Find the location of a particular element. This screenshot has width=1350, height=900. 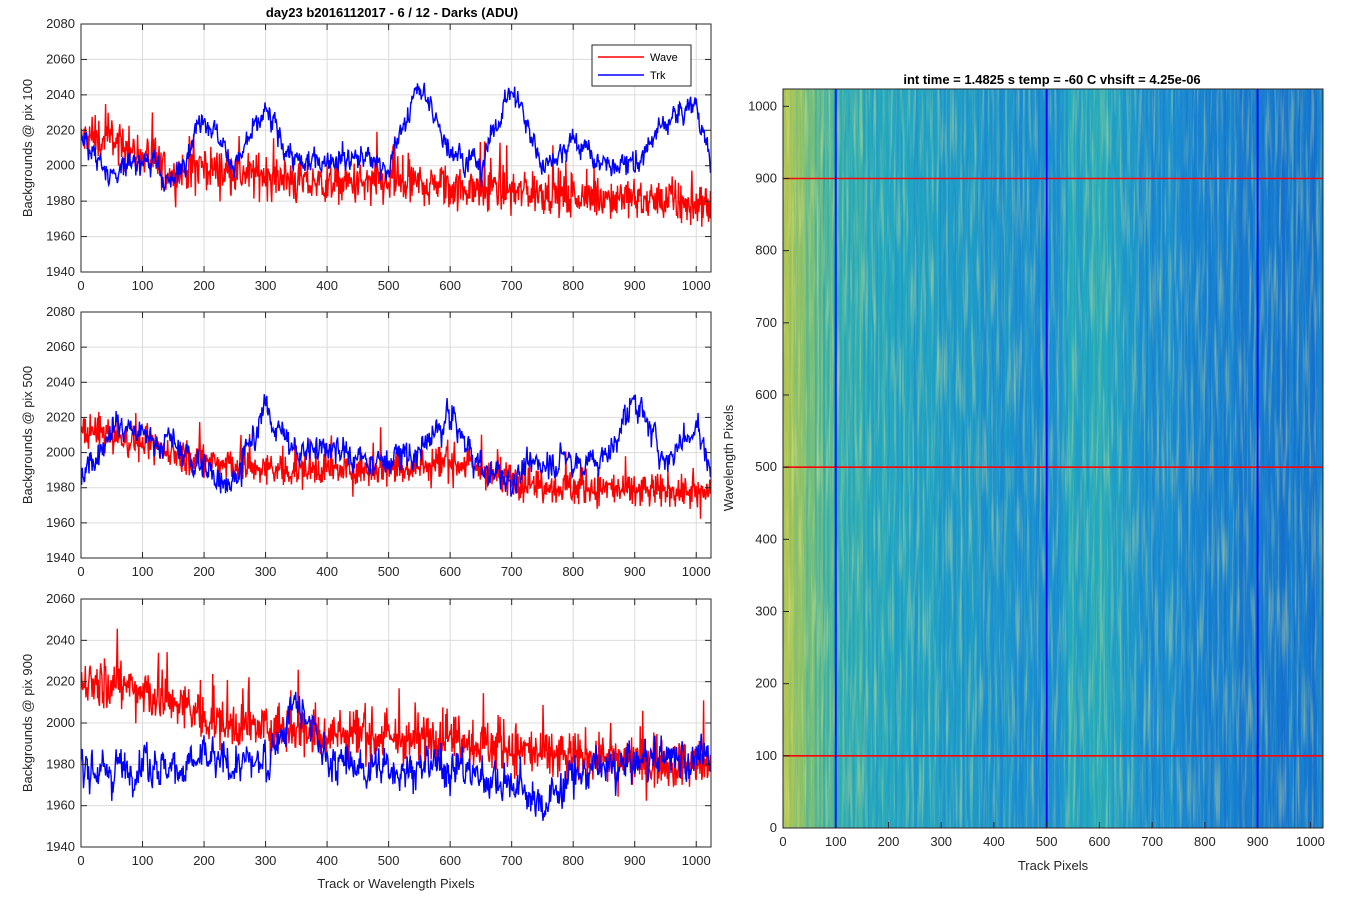

plot-area is located at coordinates (396, 435).